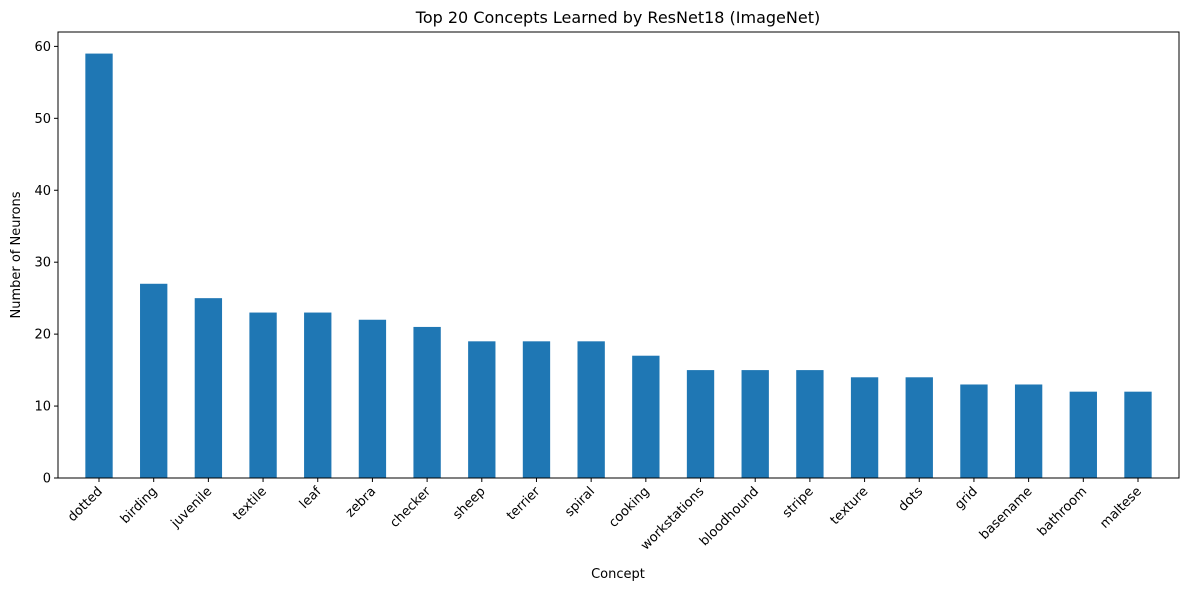 The image size is (1189, 594). Describe the element at coordinates (139, 505) in the screenshot. I see `x-tick-label-birding: birding` at that location.